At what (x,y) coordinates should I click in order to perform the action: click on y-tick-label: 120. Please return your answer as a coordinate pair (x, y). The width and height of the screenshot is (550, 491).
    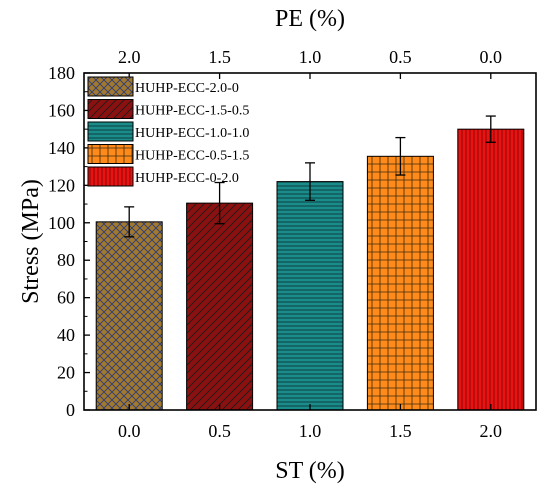
    Looking at the image, I should click on (61, 185).